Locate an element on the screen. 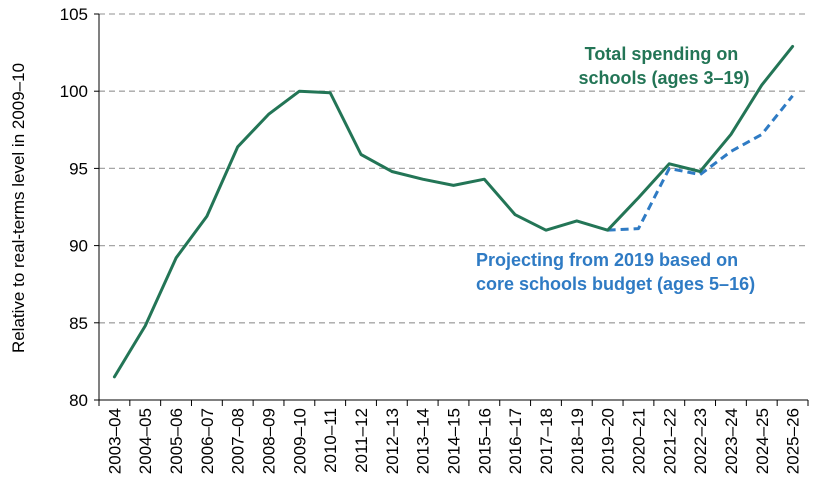  annotation-projection-line-1: Projecting from 2019 based on is located at coordinates (607, 260).